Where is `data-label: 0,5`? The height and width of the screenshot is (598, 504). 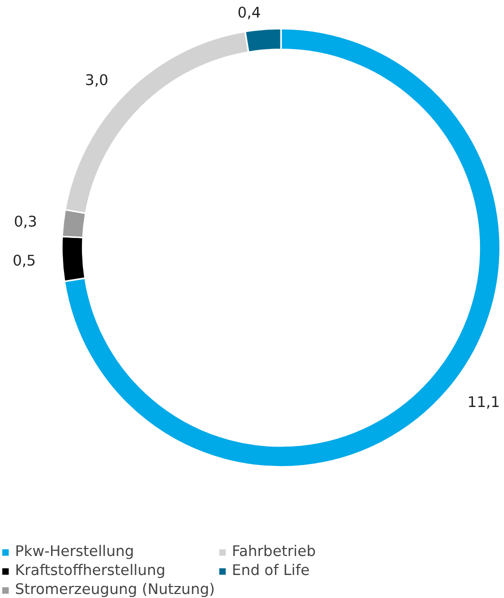
data-label: 0,5 is located at coordinates (24, 261).